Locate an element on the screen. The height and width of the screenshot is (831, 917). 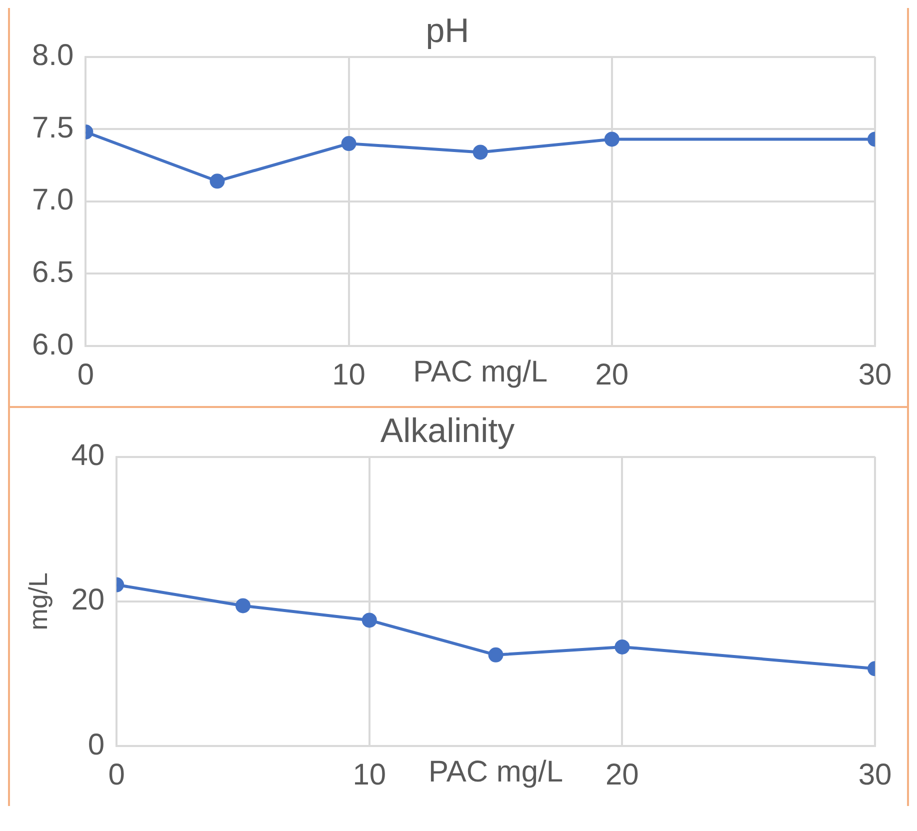
y-tick-label: 8.0 is located at coordinates (53, 55).